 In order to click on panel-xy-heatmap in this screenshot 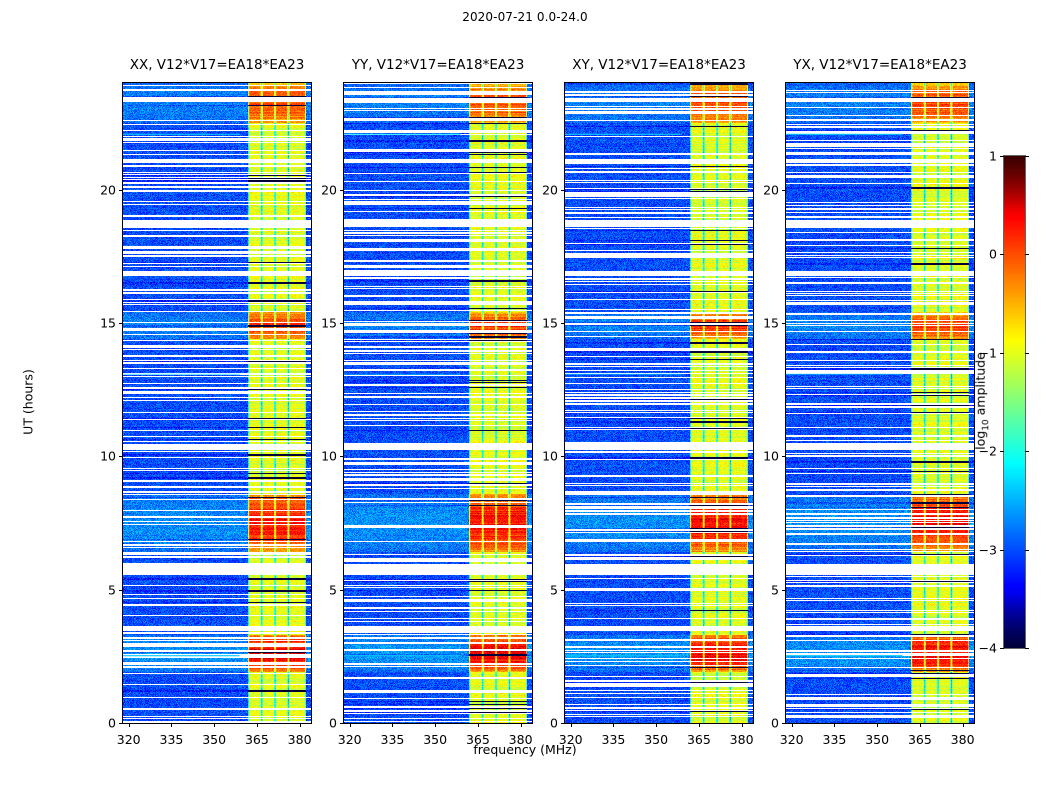, I will do `click(659, 403)`.